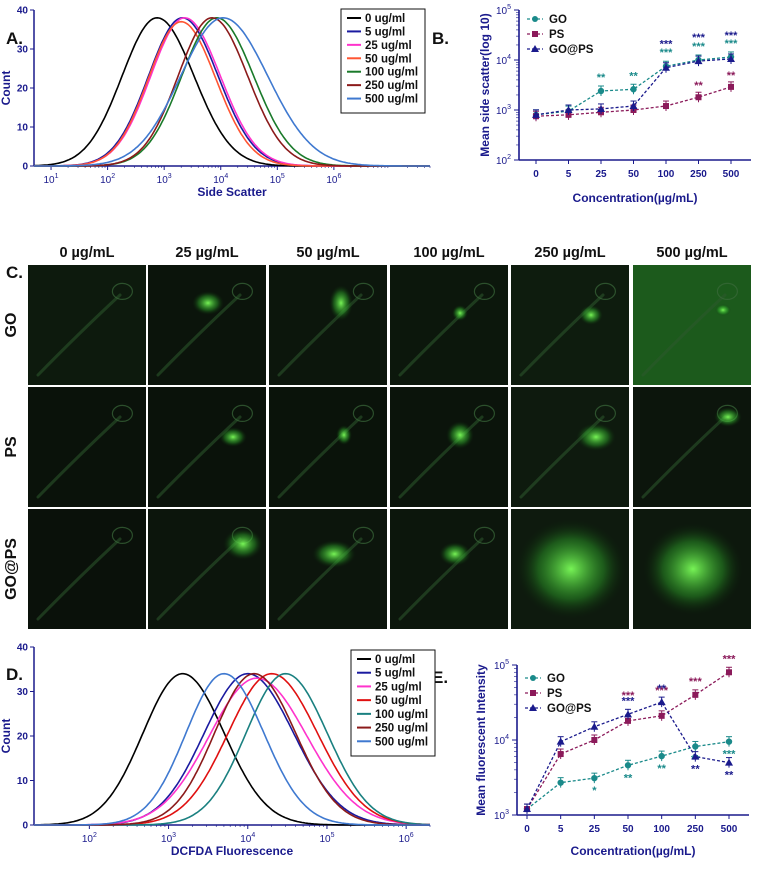 This screenshot has width=757, height=871. What do you see at coordinates (6, 736) in the screenshot?
I see `y-axis-title: Count` at bounding box center [6, 736].